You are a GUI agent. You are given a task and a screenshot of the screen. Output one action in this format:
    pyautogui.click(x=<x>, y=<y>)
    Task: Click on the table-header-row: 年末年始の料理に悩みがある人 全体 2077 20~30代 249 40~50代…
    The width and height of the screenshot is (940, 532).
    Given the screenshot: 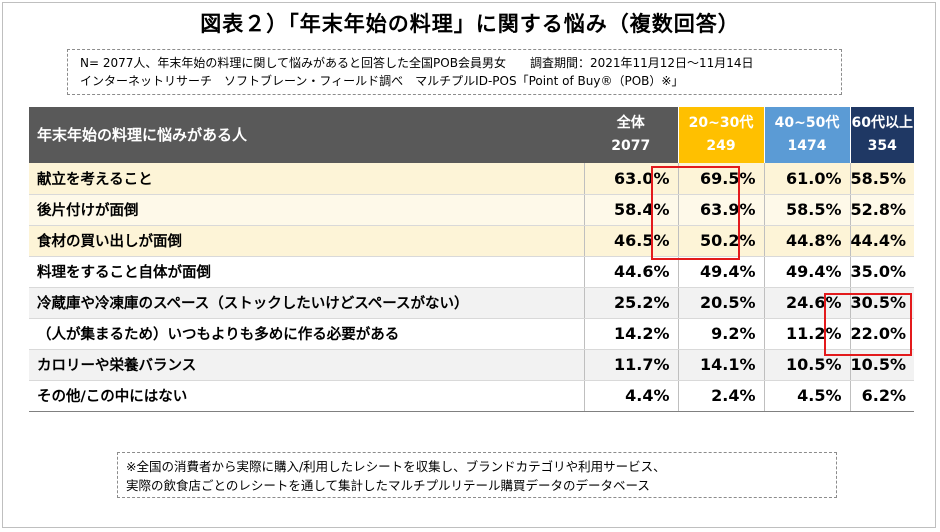 What is the action you would take?
    pyautogui.click(x=471, y=135)
    